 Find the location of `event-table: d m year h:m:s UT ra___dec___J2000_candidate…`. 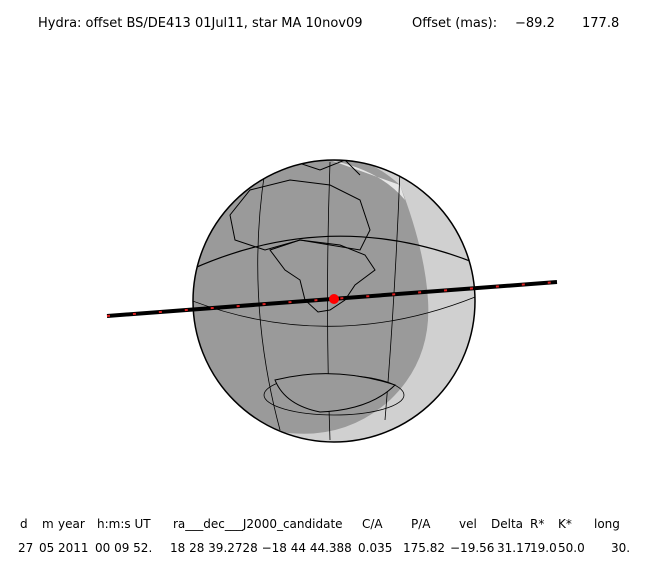

event-table: d m year h:m:s UT ra___dec___J2000_candidate… is located at coordinates (324, 536).